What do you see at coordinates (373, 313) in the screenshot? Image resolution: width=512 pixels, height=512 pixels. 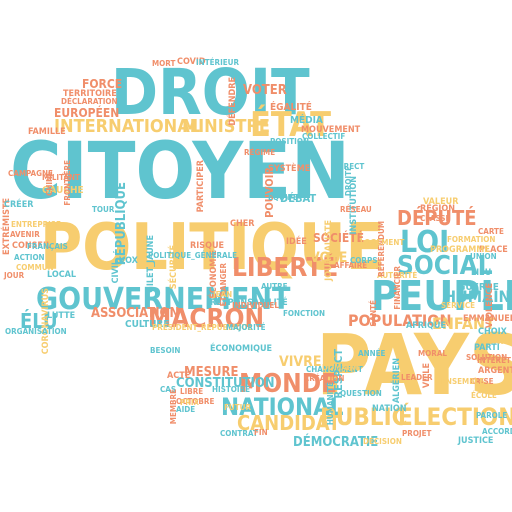 I see `cloud-word-sant-: SANTÉ` at bounding box center [373, 313].